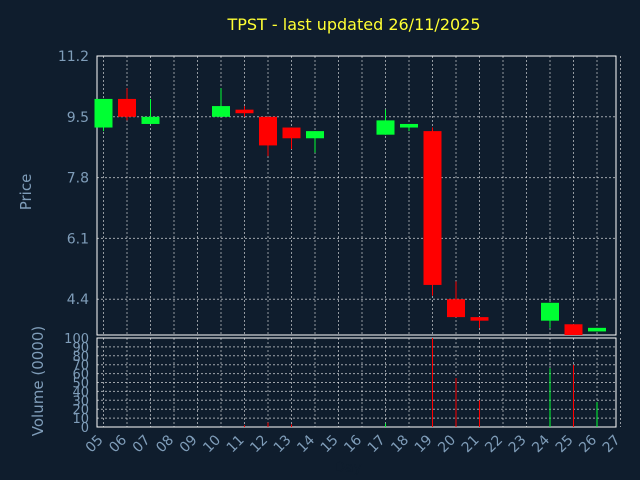 The width and height of the screenshot is (640, 480). What do you see at coordinates (80, 348) in the screenshot?
I see `volume-tick-label: 90` at bounding box center [80, 348].